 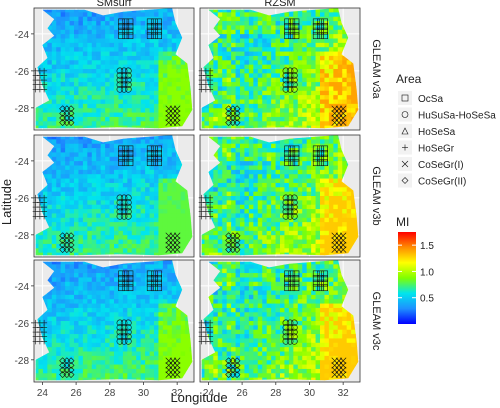 I want to click on legend-symbol-cross, so click(x=405, y=164).